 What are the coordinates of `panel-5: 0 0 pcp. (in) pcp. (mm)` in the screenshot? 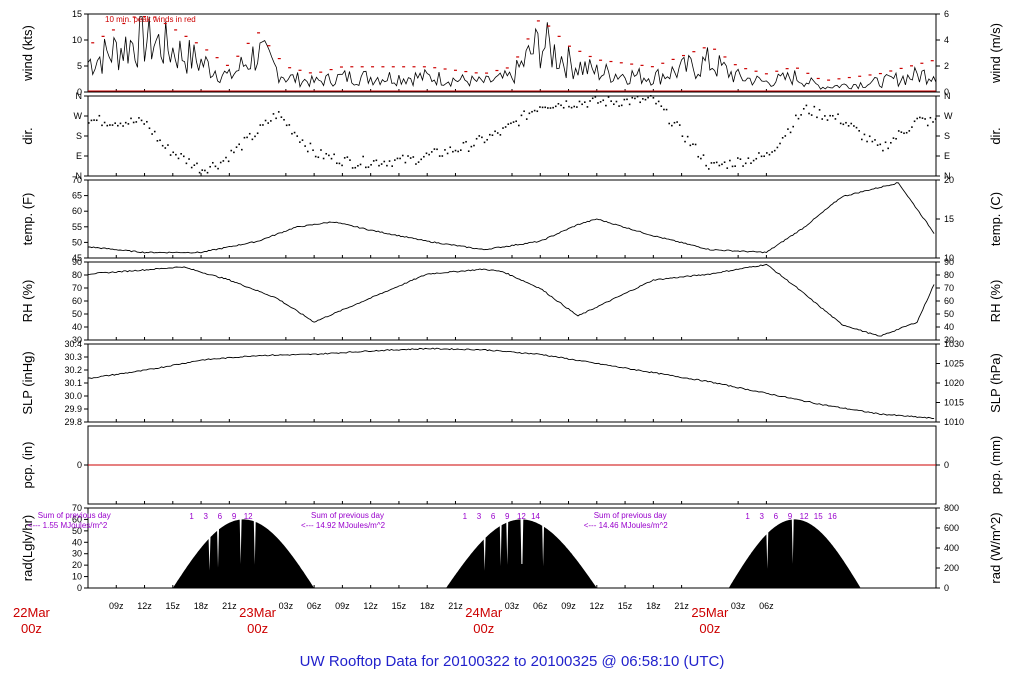 It's located at (511, 465).